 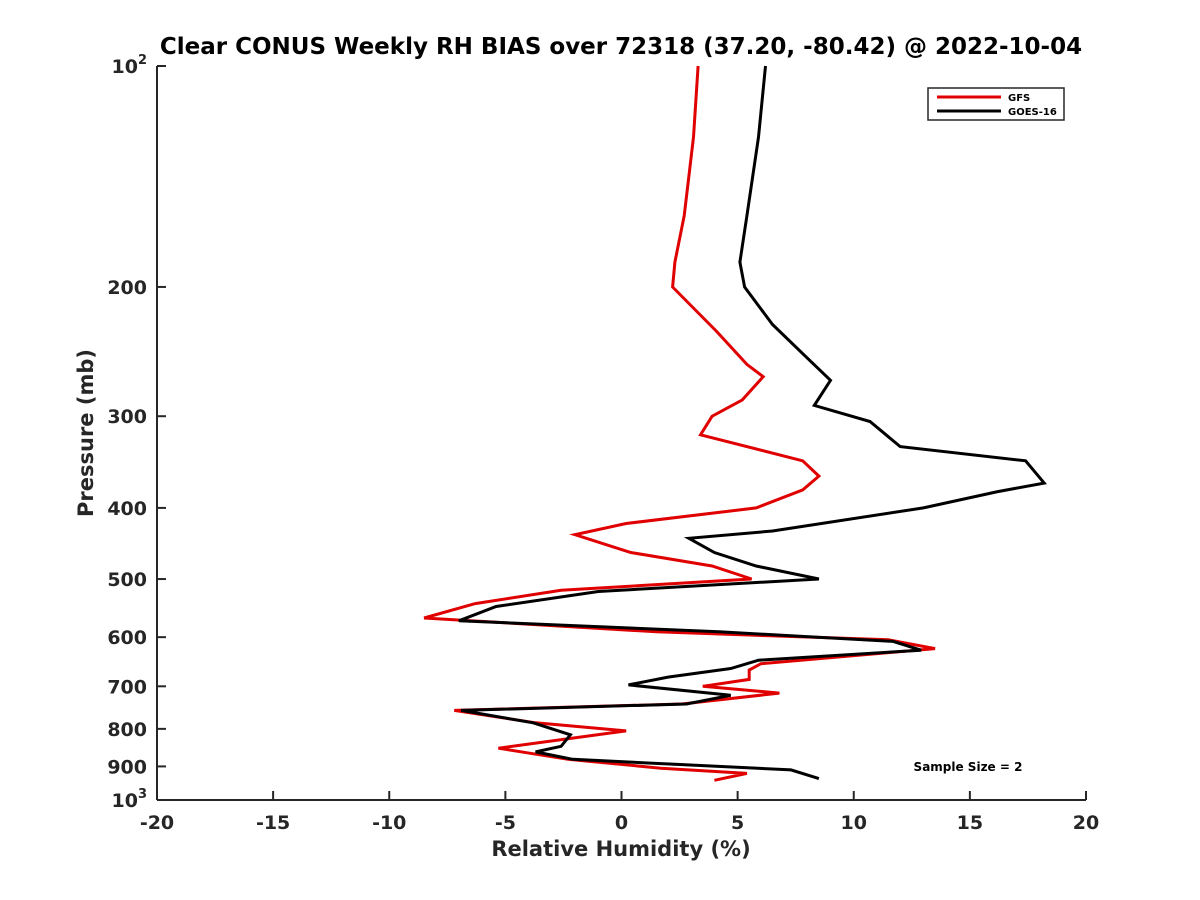 I want to click on legend-box, so click(x=996, y=104).